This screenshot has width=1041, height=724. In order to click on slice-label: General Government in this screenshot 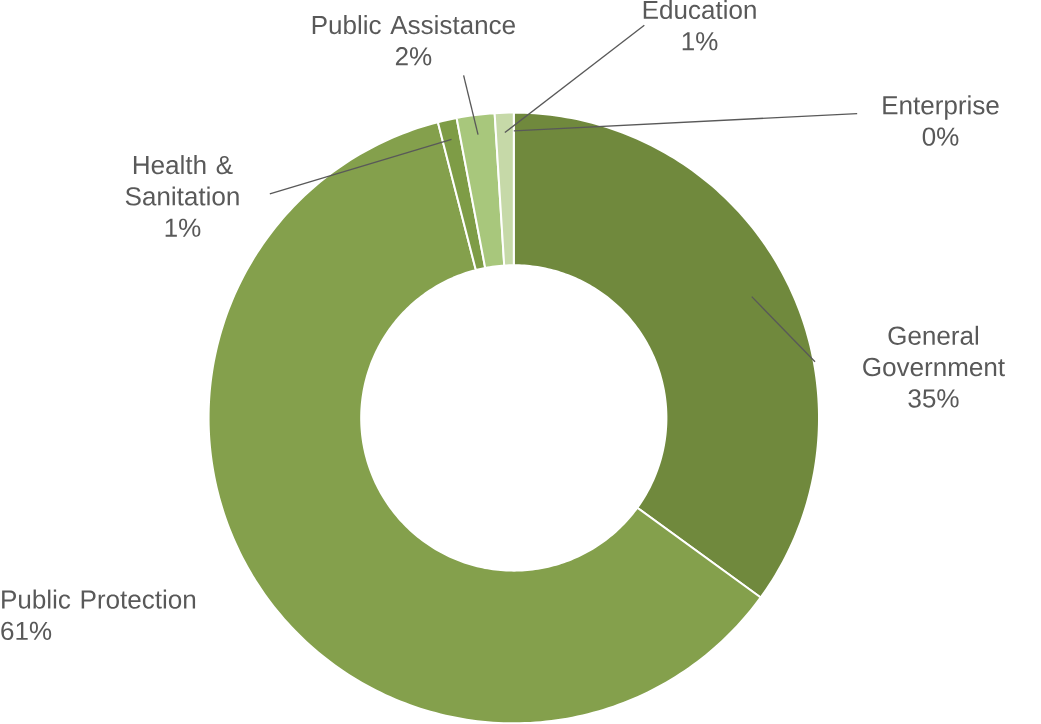, I will do `click(934, 351)`.